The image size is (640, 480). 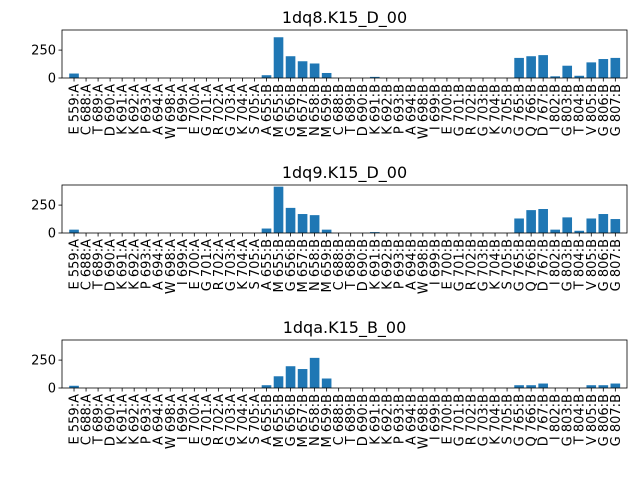 What do you see at coordinates (344, 209) in the screenshot?
I see `axes-frame` at bounding box center [344, 209].